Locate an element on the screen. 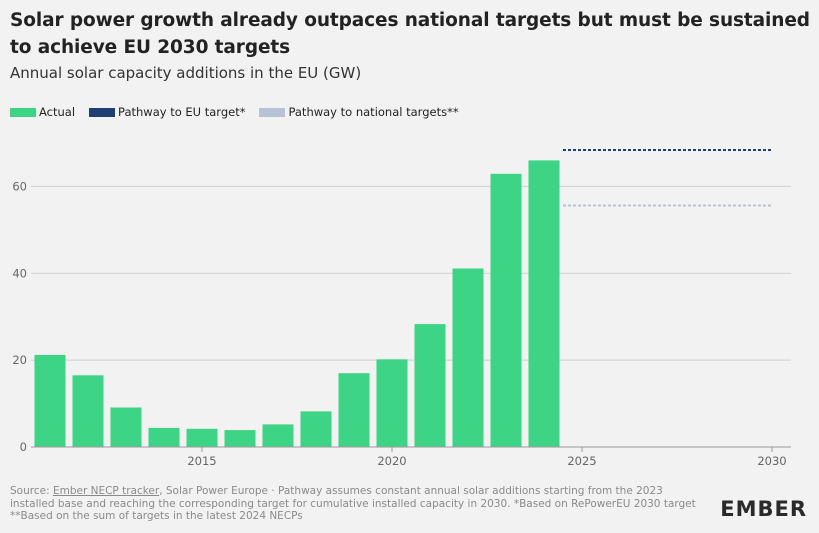  source-link: Ember NECP tracker is located at coordinates (106, 491).